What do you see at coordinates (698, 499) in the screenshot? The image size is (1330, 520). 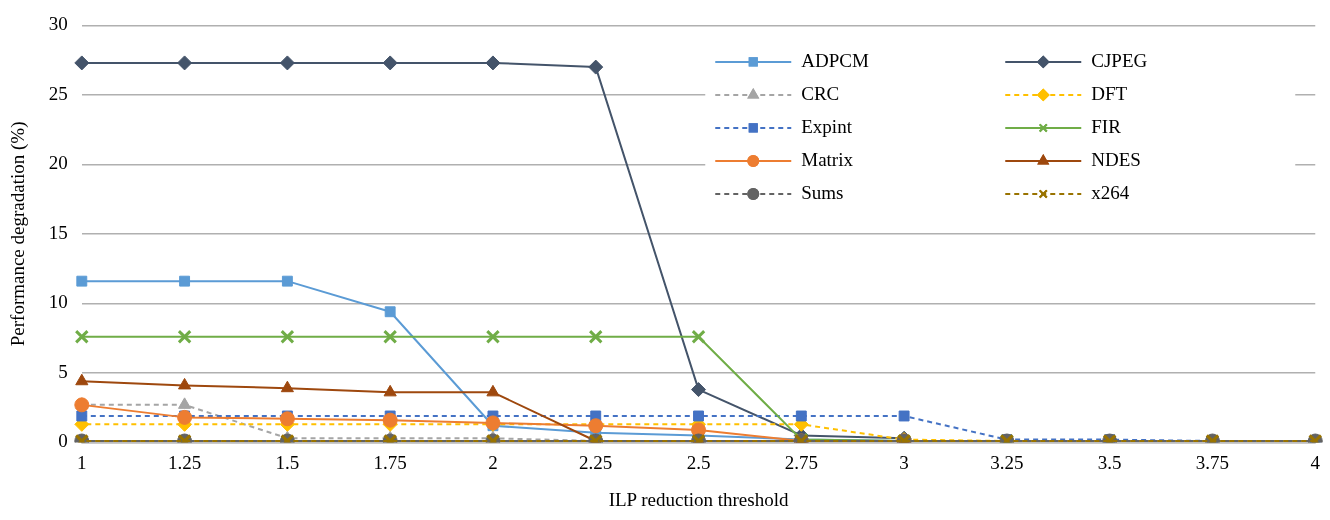 I see `x-axis-title: ILP reduction threshold` at bounding box center [698, 499].